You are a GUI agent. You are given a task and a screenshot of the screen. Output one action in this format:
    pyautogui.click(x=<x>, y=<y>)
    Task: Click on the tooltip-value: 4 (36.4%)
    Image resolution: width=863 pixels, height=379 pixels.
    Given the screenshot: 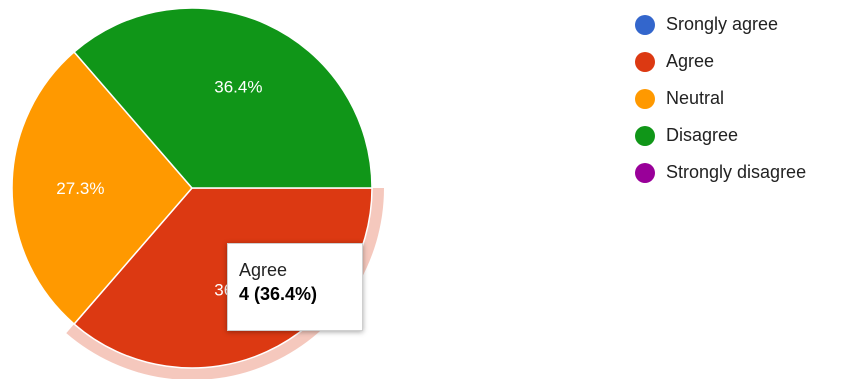 What is the action you would take?
    pyautogui.click(x=278, y=294)
    